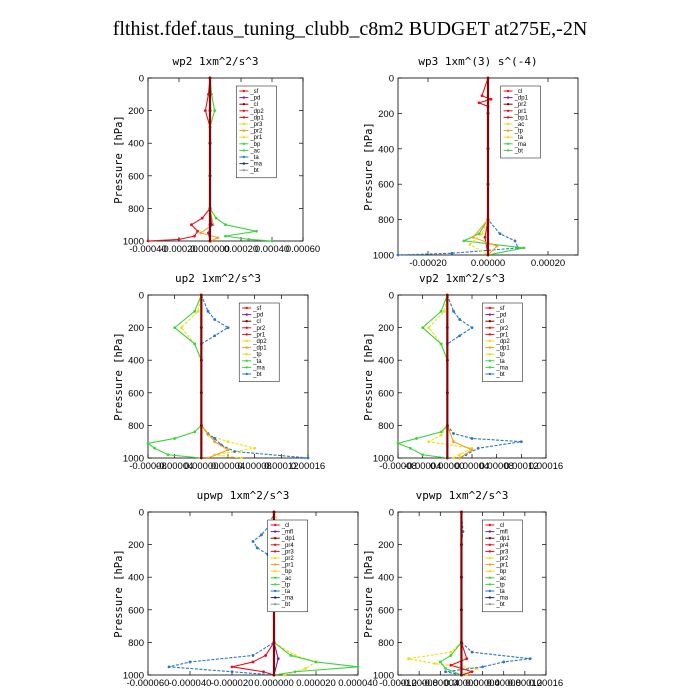 This screenshot has width=700, height=700. Describe the element at coordinates (488, 593) in the screenshot. I see `series-line-tp` at that location.